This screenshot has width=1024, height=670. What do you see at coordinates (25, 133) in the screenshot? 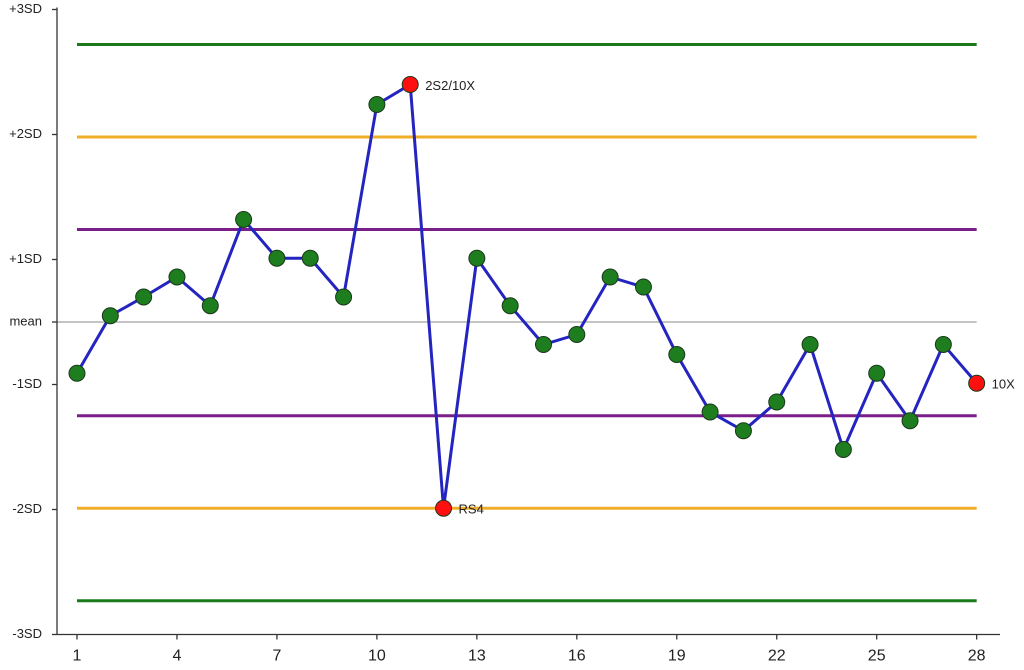
I see `y-tick-label: +2SD` at bounding box center [25, 133].